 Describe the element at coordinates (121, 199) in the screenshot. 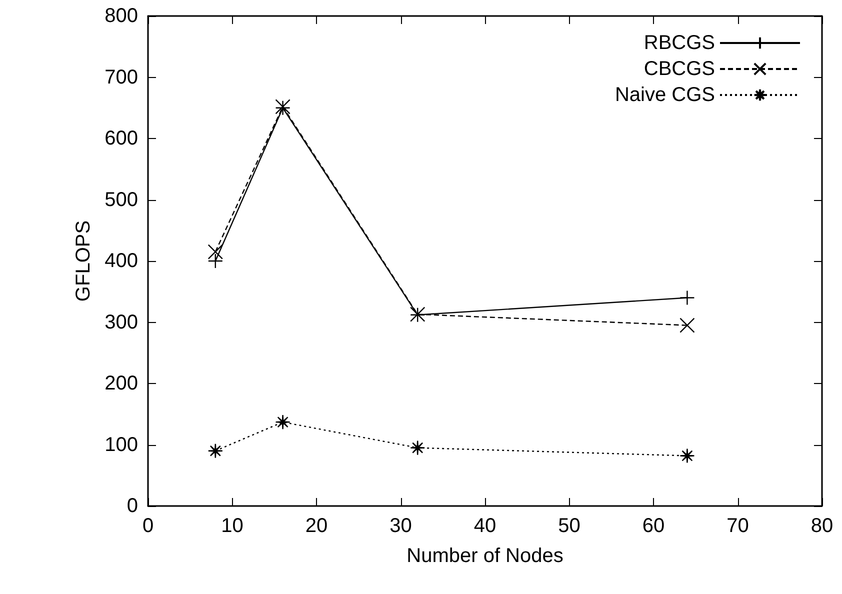

I see `y-tick-label: 500` at that location.